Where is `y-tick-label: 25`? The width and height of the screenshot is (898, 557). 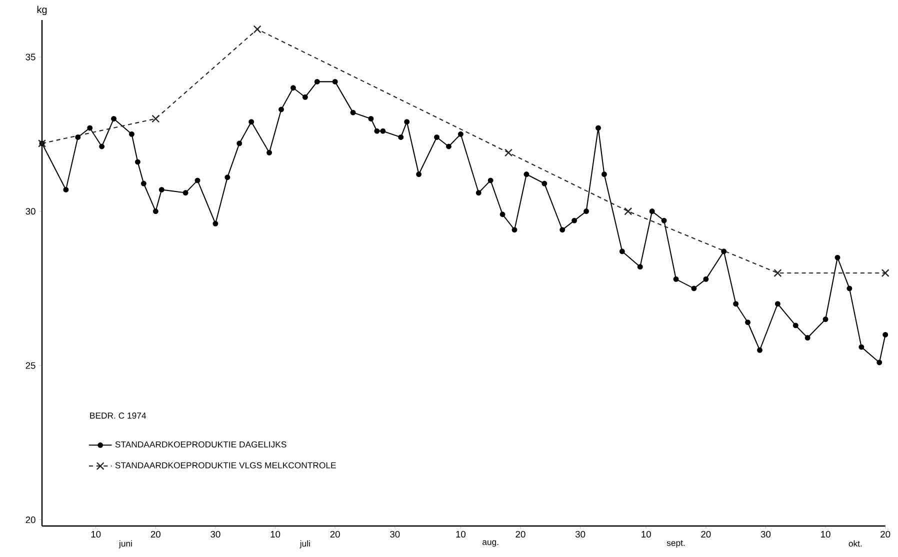 y-tick-label: 25 is located at coordinates (31, 365).